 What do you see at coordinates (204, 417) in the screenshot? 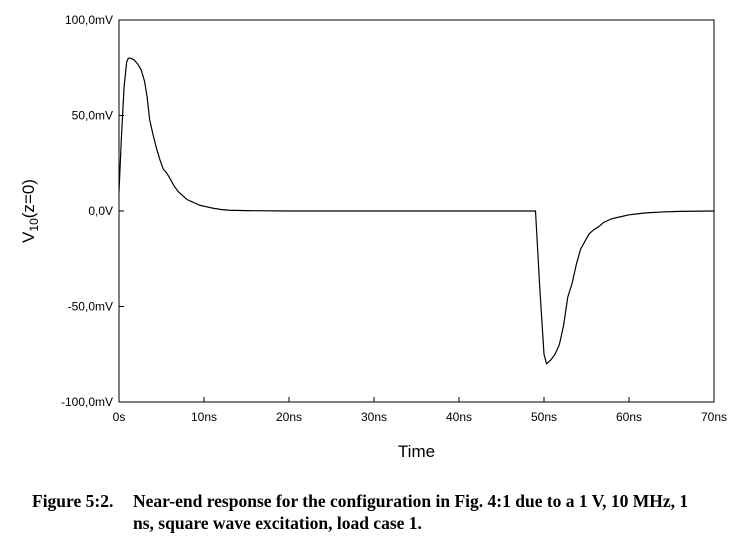
I see `x-tick-label: 10ns` at bounding box center [204, 417].